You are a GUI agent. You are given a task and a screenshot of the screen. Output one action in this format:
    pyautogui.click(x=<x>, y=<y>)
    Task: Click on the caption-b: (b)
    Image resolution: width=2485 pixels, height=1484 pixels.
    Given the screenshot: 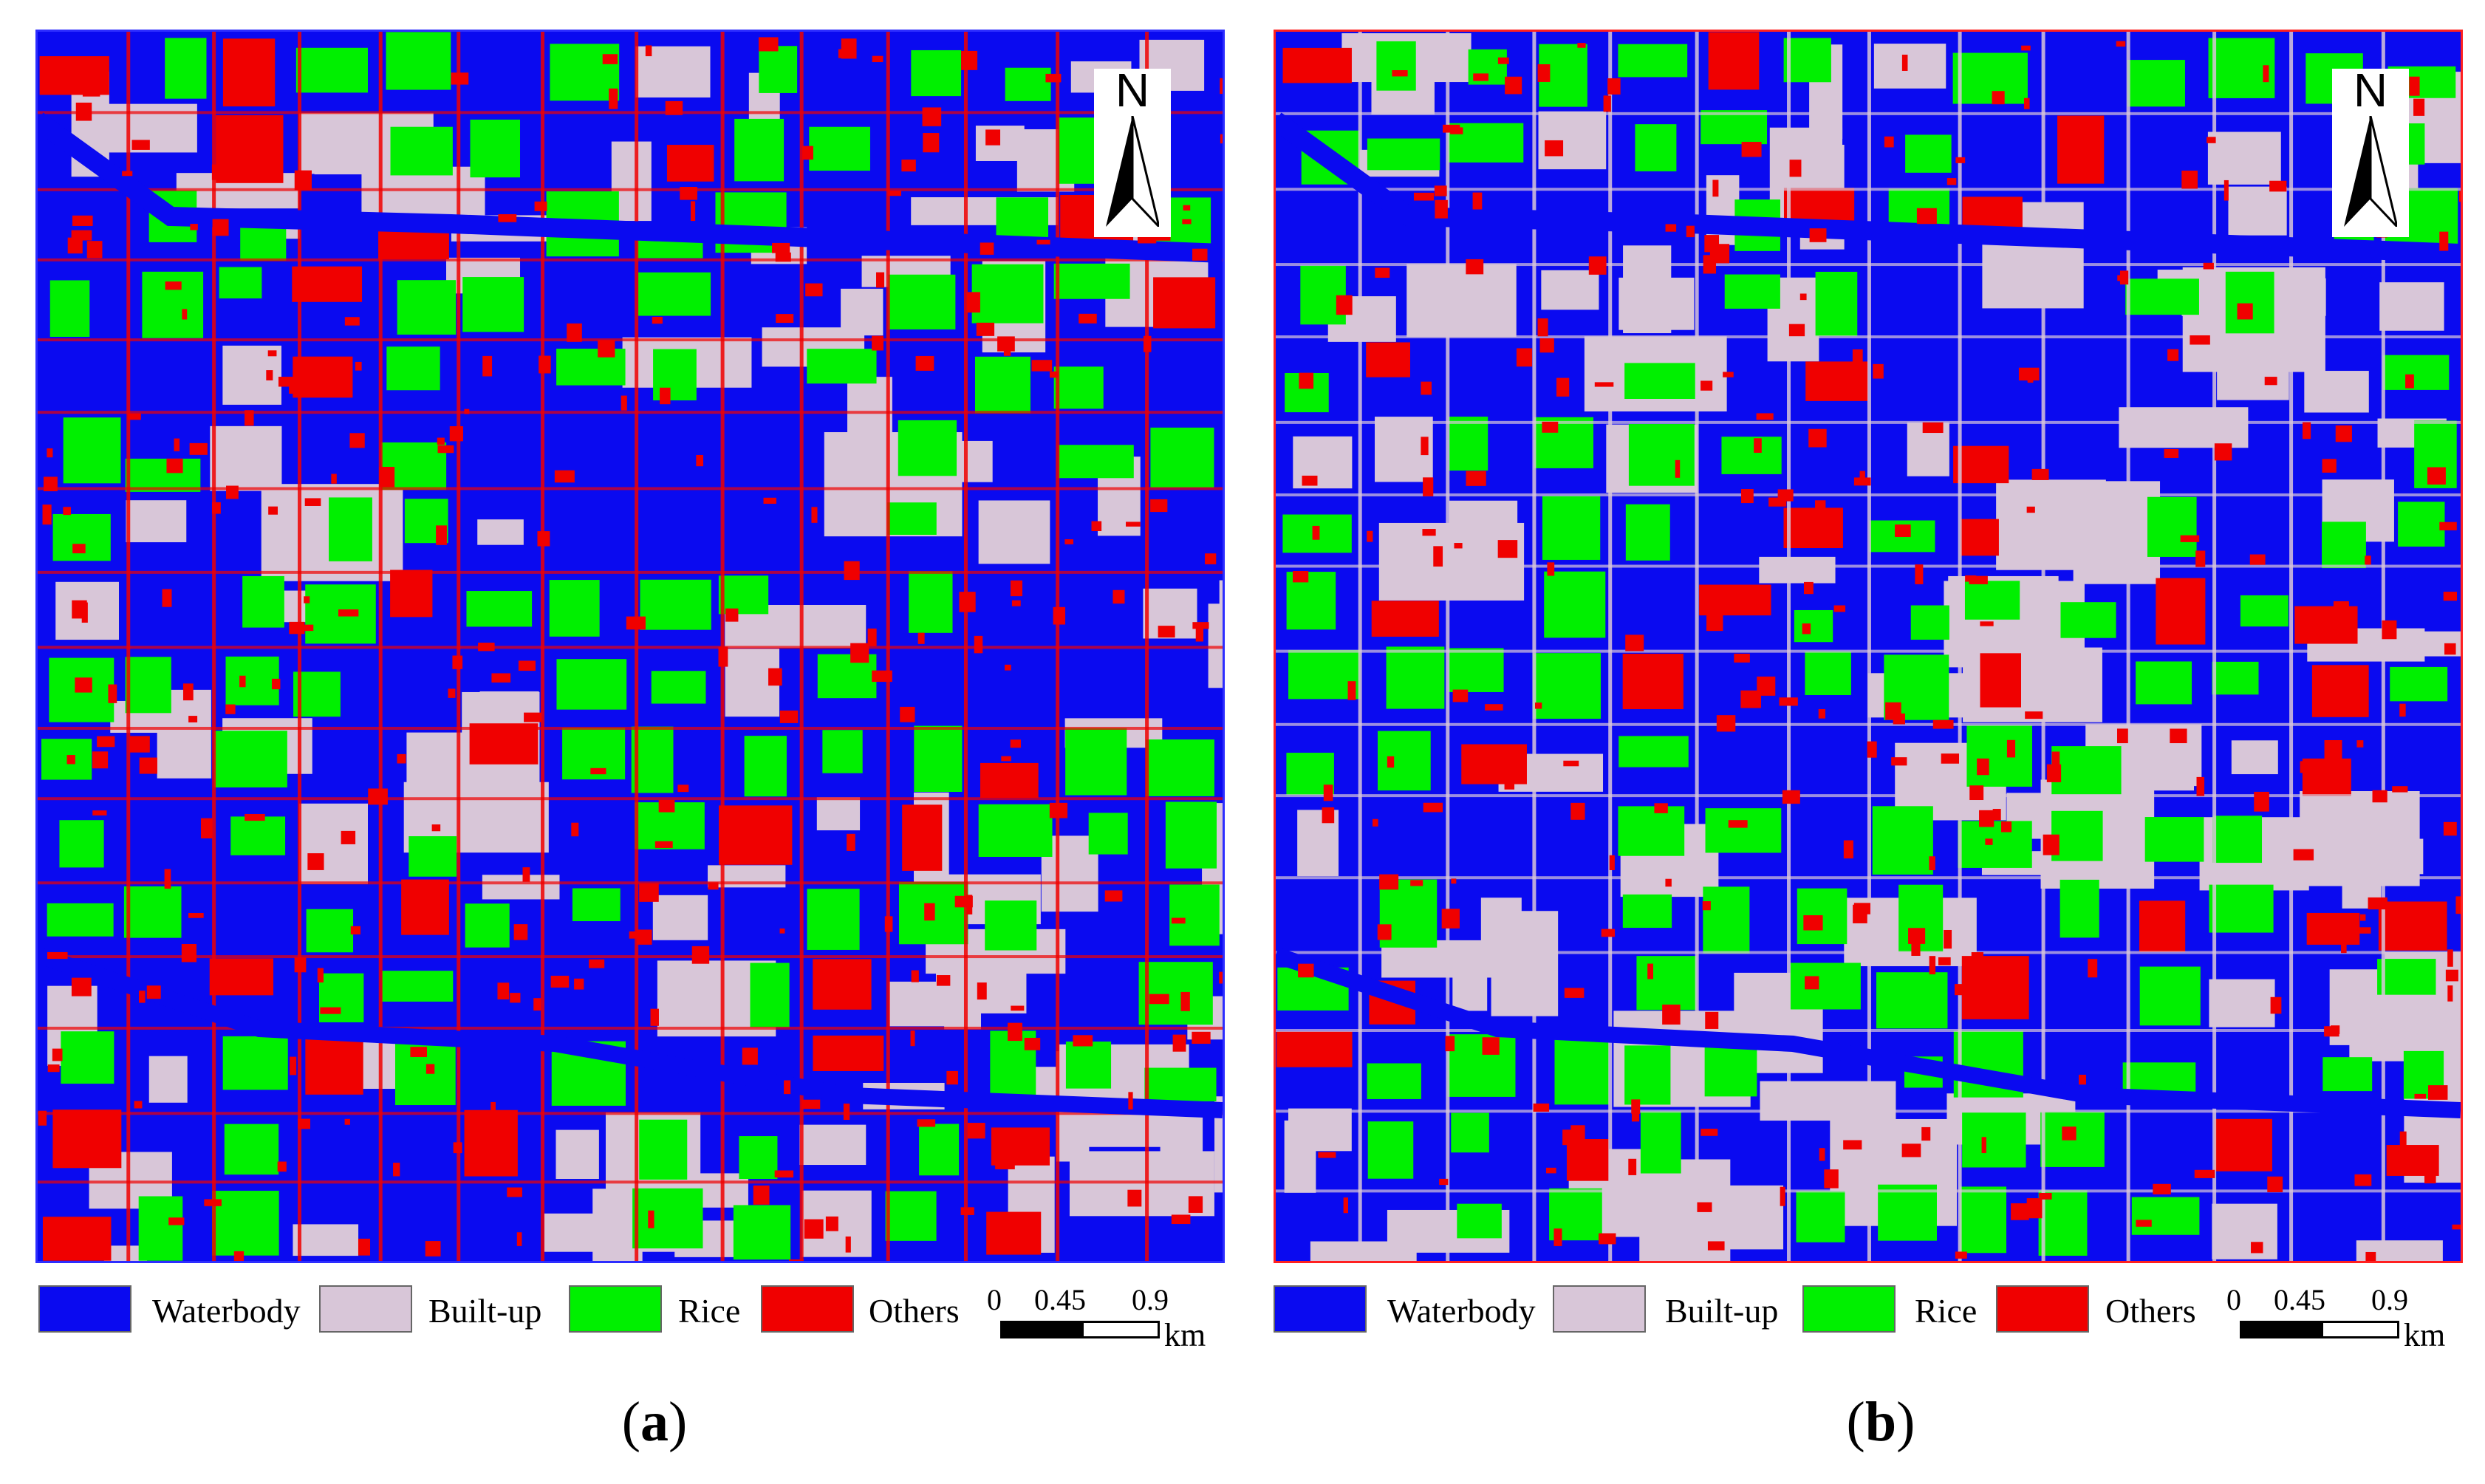 What is the action you would take?
    pyautogui.click(x=1880, y=1422)
    